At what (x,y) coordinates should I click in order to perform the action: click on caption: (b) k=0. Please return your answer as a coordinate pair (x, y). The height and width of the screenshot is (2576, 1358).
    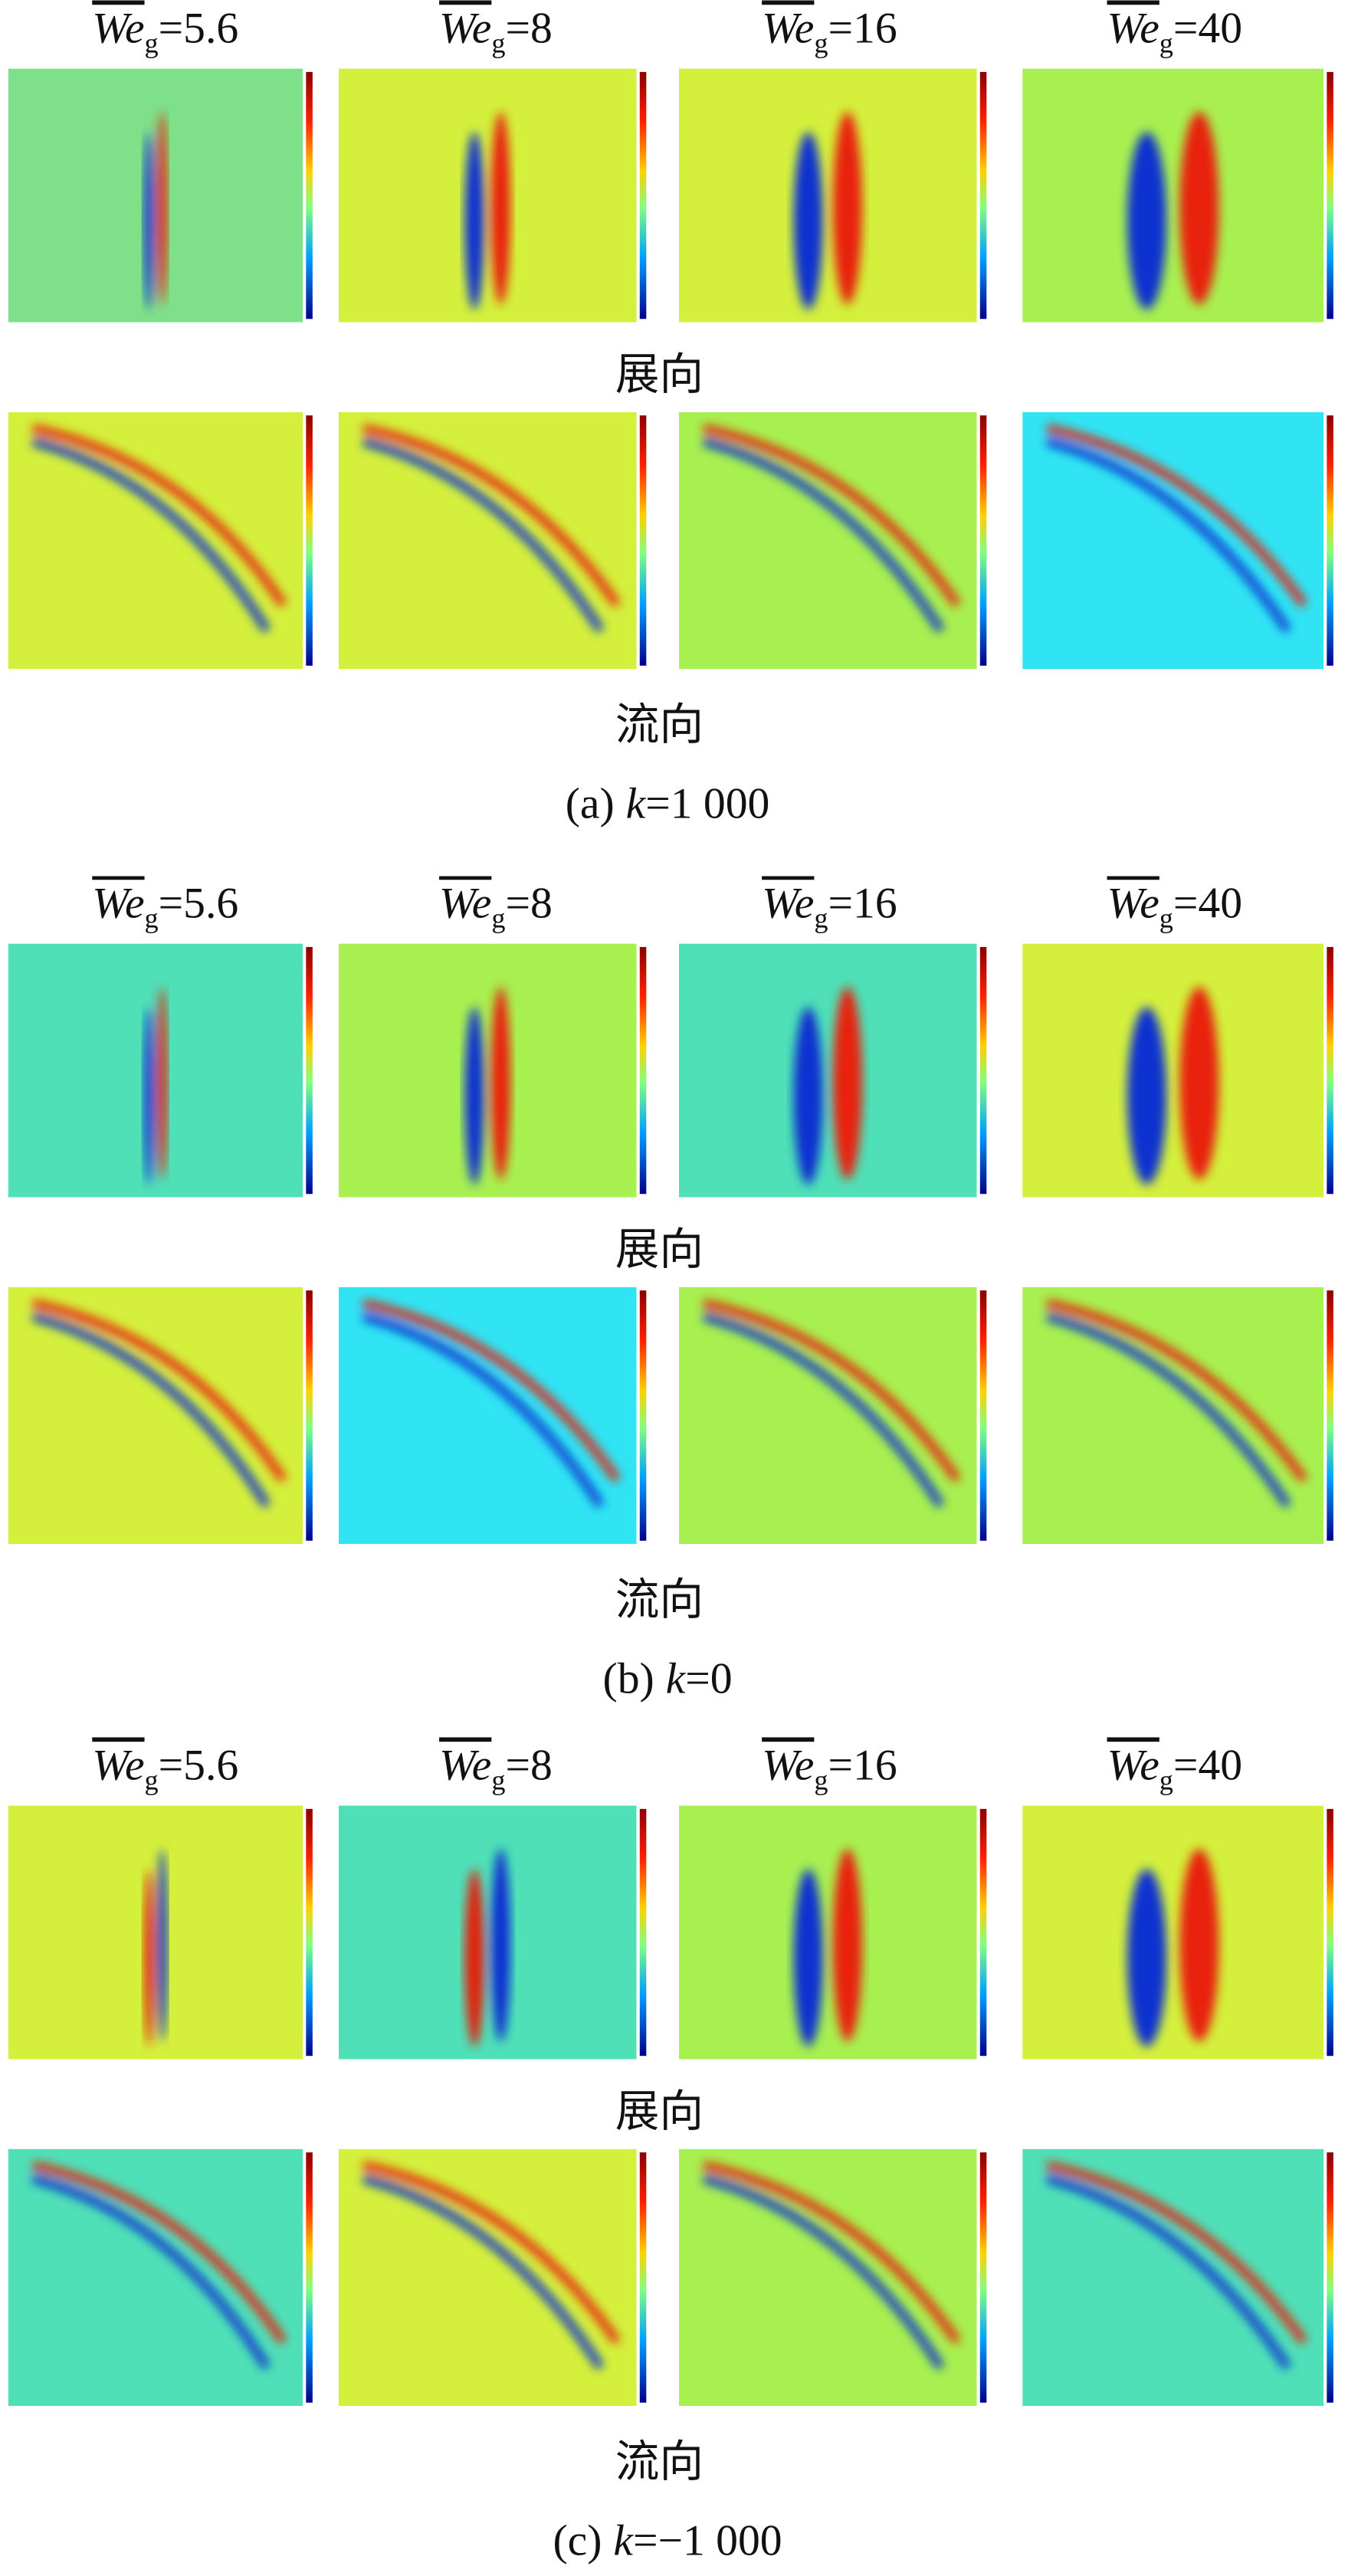
    Looking at the image, I should click on (668, 1679).